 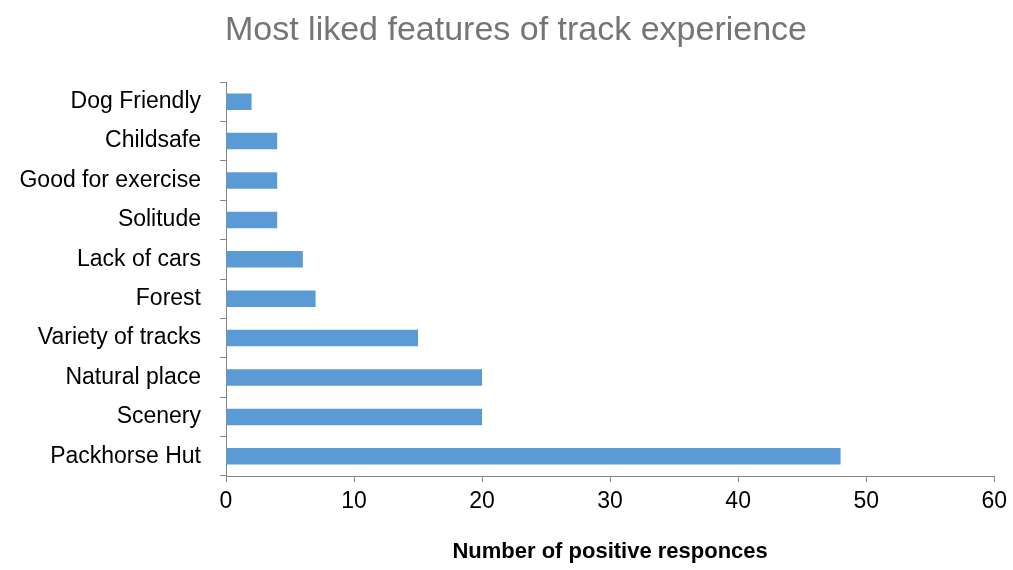 I want to click on y-tick-label: Lack of cars, so click(x=139, y=257).